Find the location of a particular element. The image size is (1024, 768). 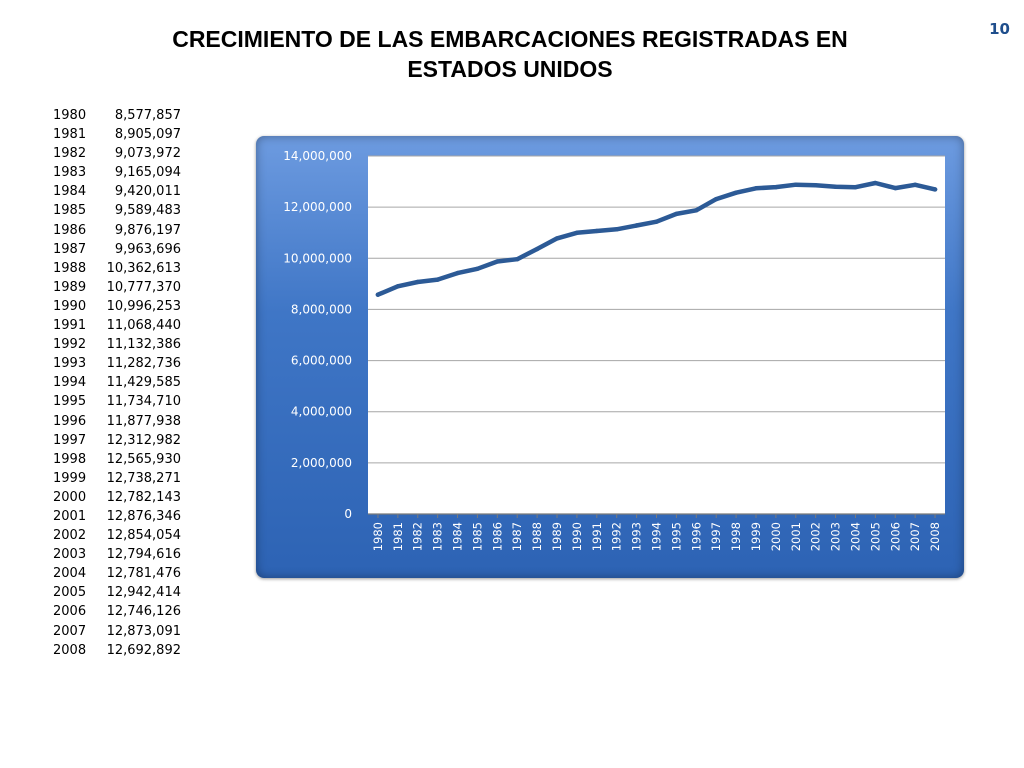

table-cell-year: 1991 is located at coordinates (70, 326).